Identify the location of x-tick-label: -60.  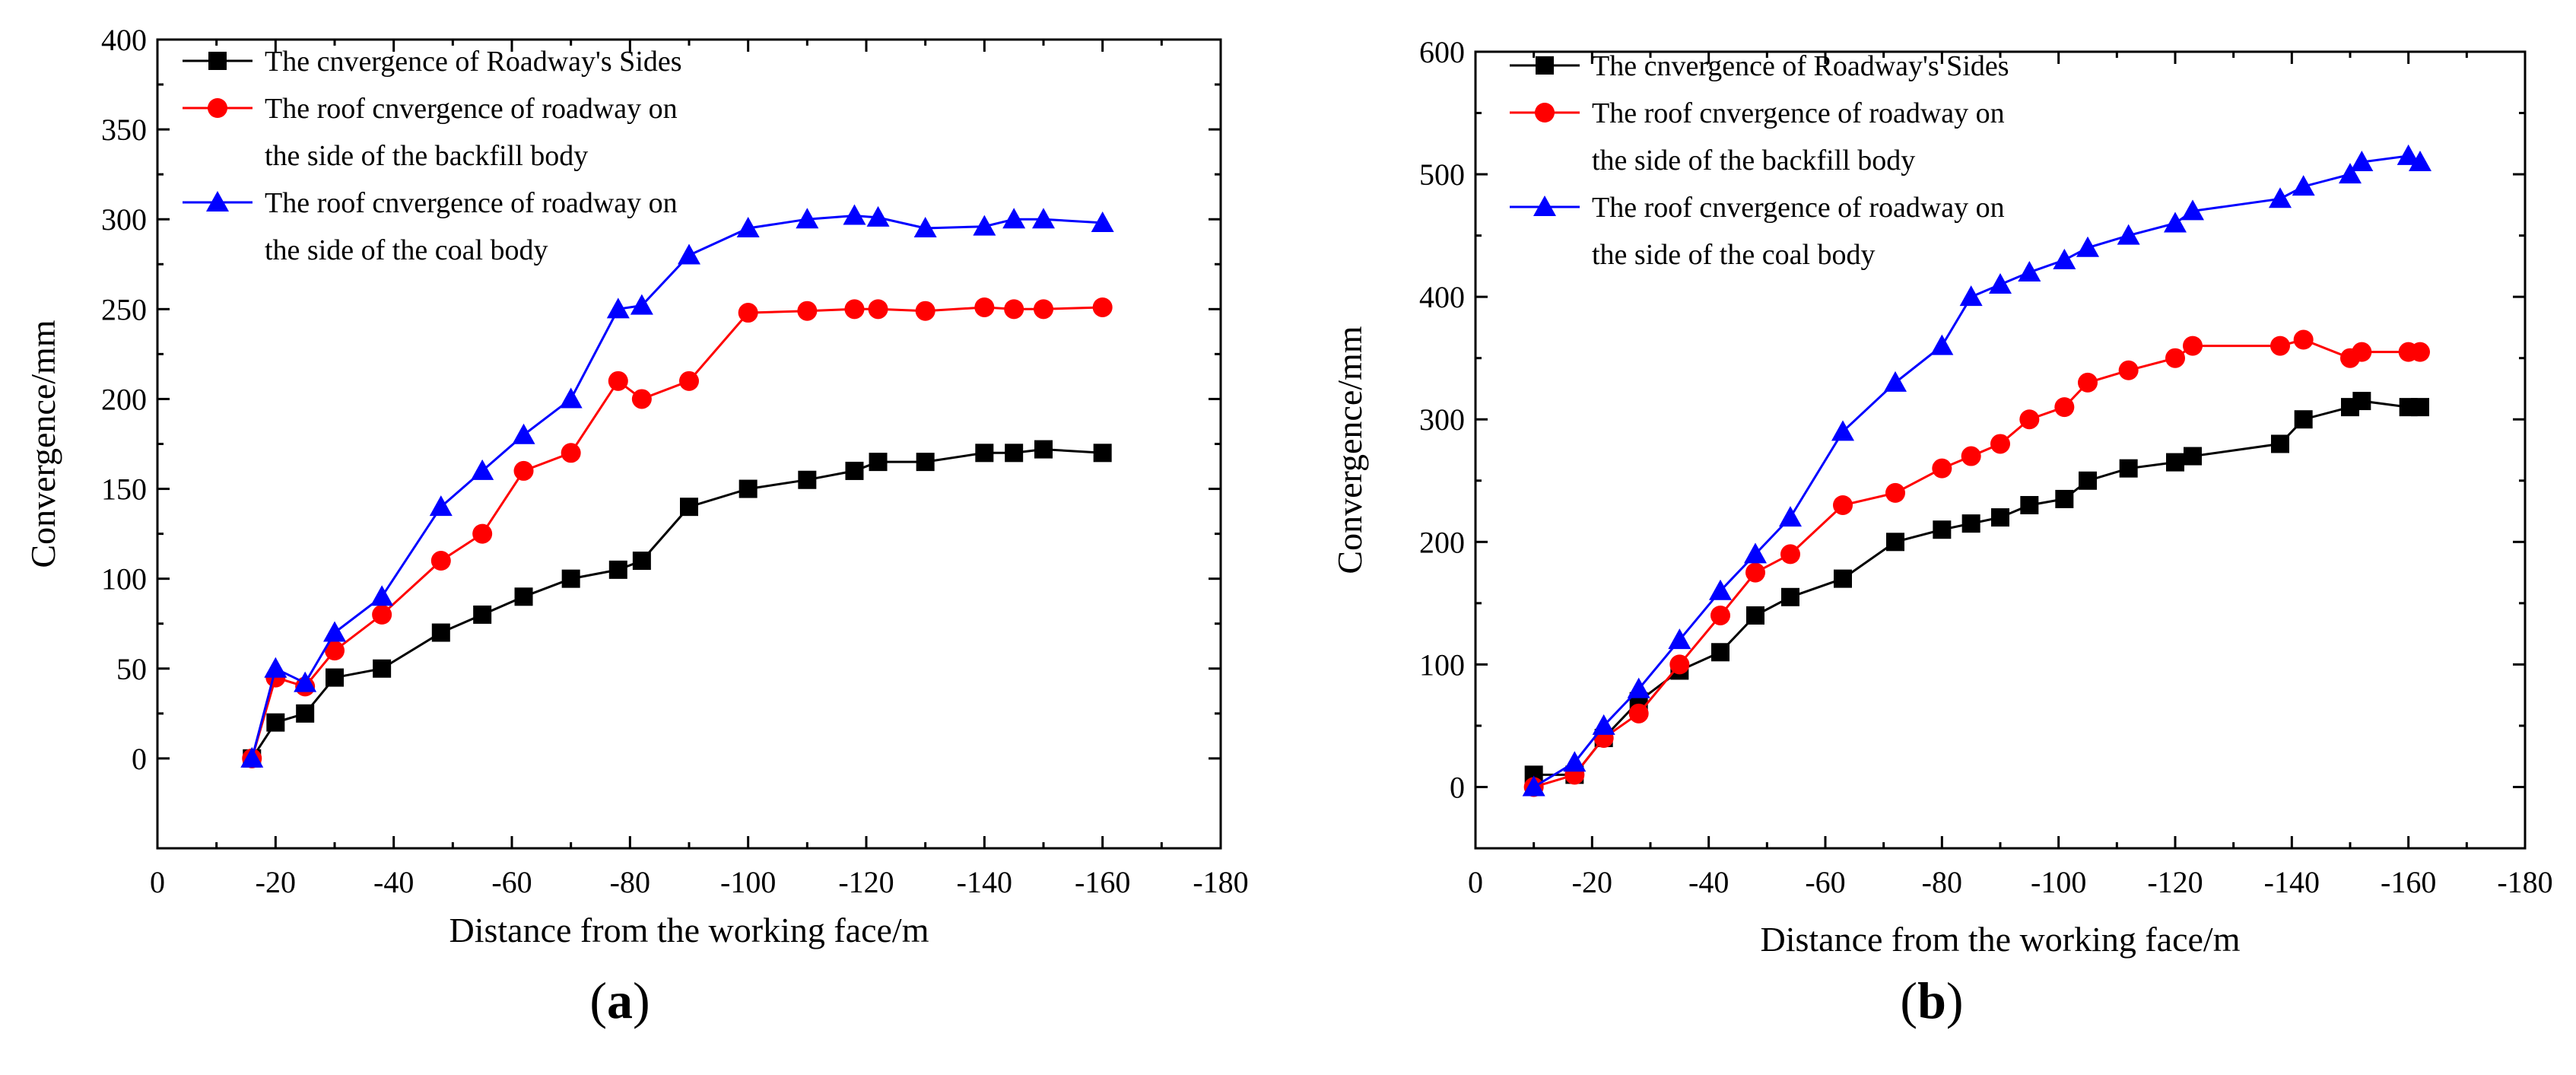
(511, 882).